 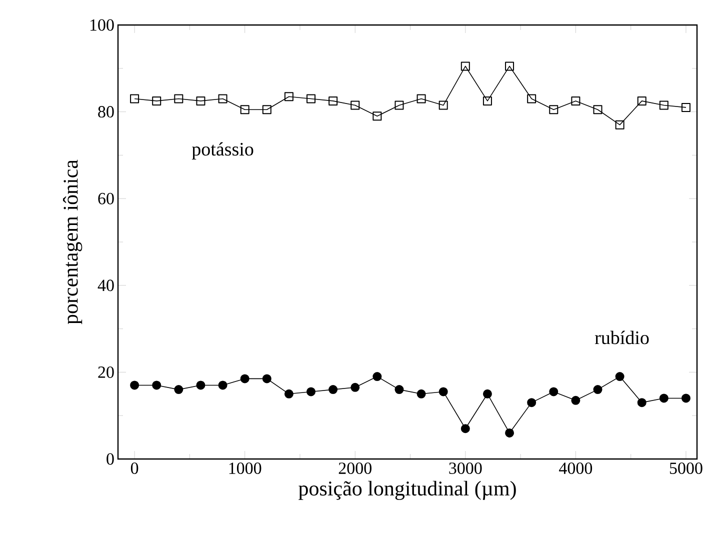 What do you see at coordinates (106, 112) in the screenshot?
I see `y-tick-label: 80` at bounding box center [106, 112].